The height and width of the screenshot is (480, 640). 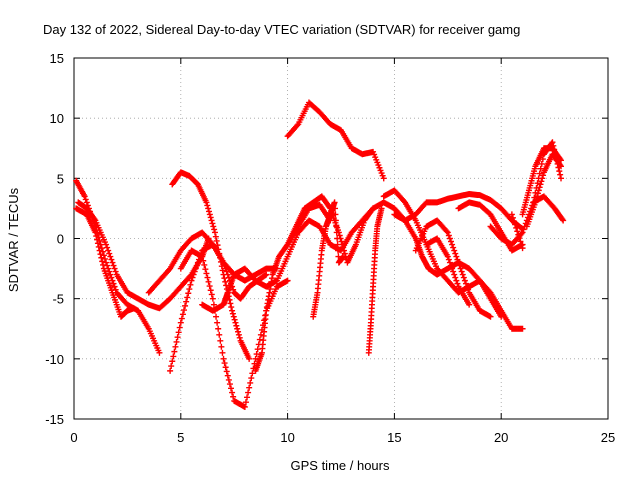 I want to click on y-axis-label: SDTVAR / TECUs, so click(x=13, y=239).